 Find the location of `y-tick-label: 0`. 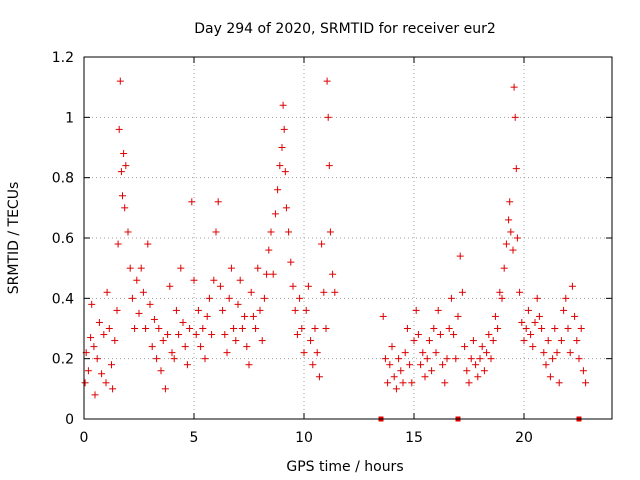

y-tick-label: 0 is located at coordinates (69, 420).